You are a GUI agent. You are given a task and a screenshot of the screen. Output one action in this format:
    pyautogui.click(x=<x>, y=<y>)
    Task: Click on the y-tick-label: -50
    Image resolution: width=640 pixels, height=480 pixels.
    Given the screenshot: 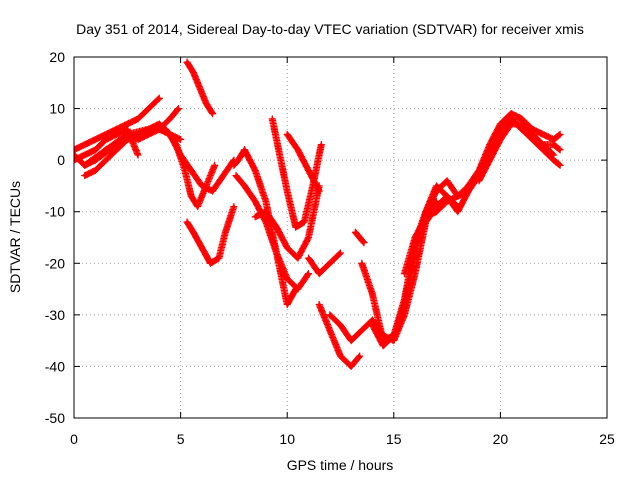 What is the action you would take?
    pyautogui.click(x=55, y=418)
    